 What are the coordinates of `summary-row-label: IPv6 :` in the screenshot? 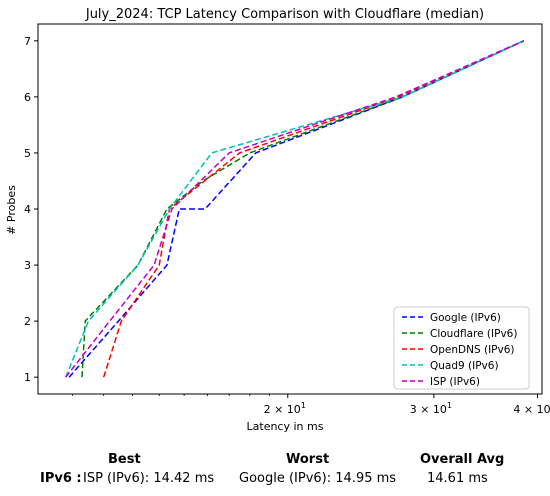 It's located at (61, 478).